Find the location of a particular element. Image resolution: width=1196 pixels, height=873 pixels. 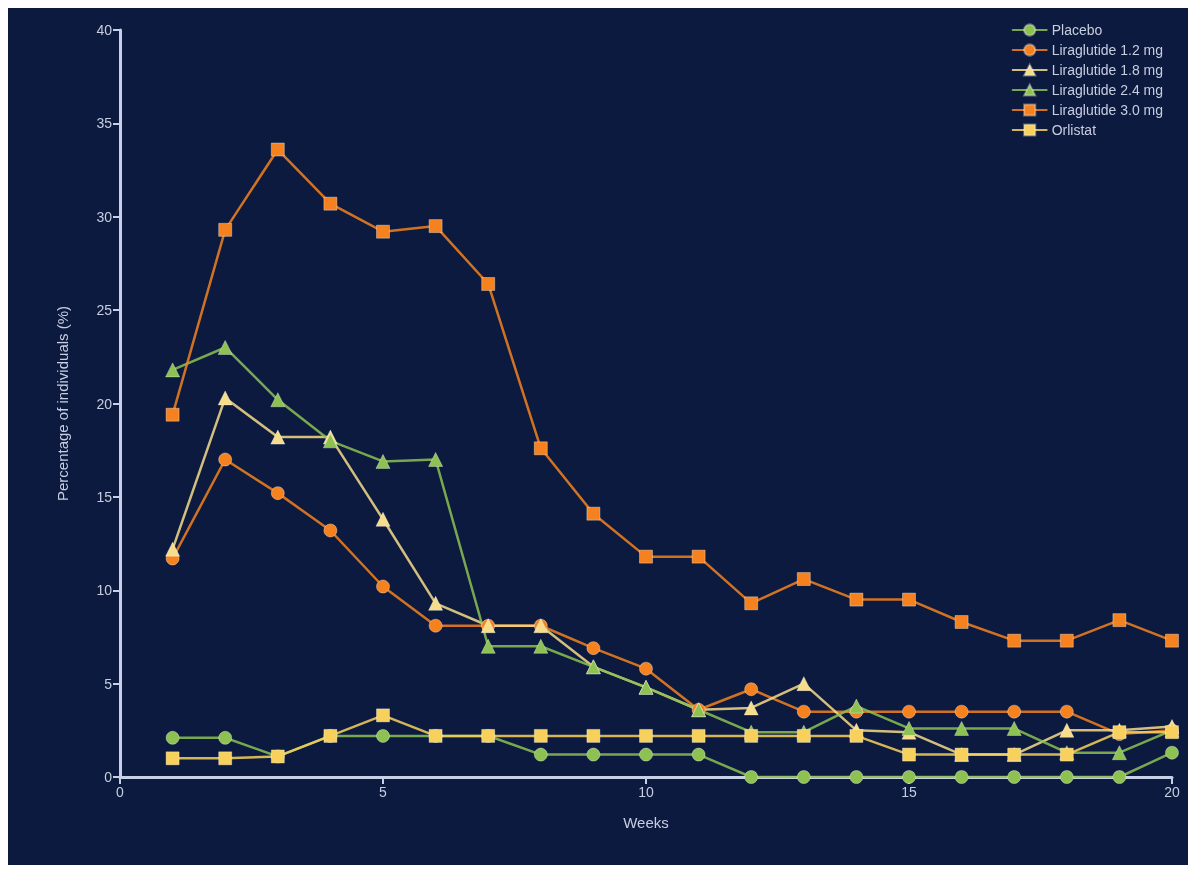

x-tick-label: 10 is located at coordinates (646, 792).